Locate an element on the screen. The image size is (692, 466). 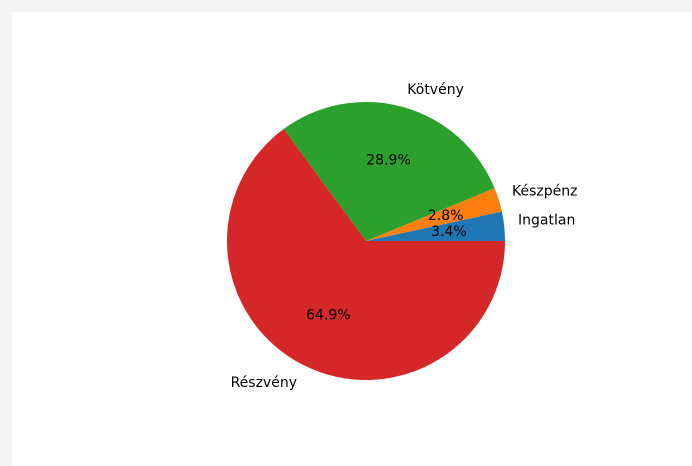
slice-label-ingatlan: Ingatlan is located at coordinates (546, 221).